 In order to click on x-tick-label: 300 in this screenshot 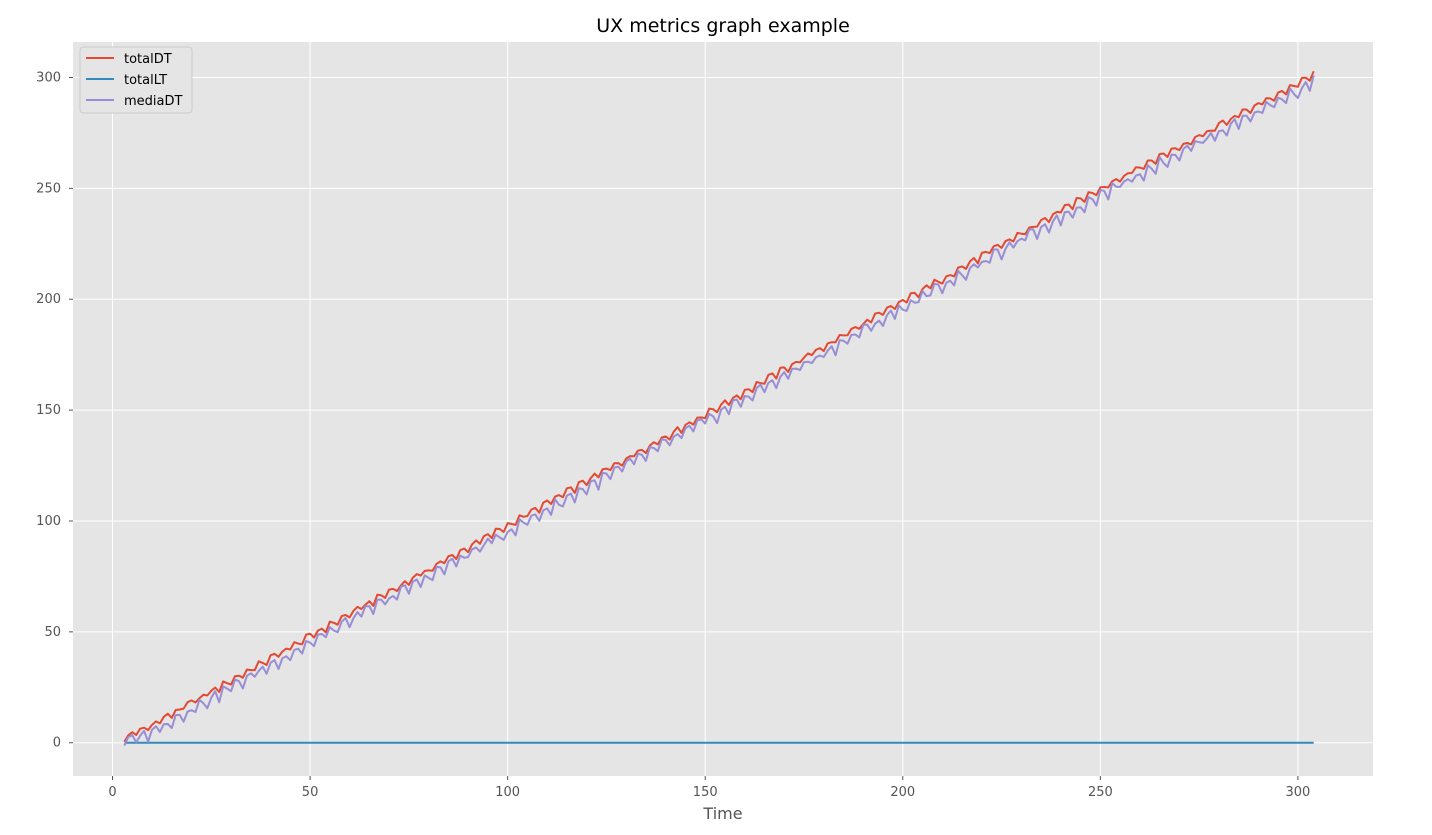, I will do `click(1298, 792)`.